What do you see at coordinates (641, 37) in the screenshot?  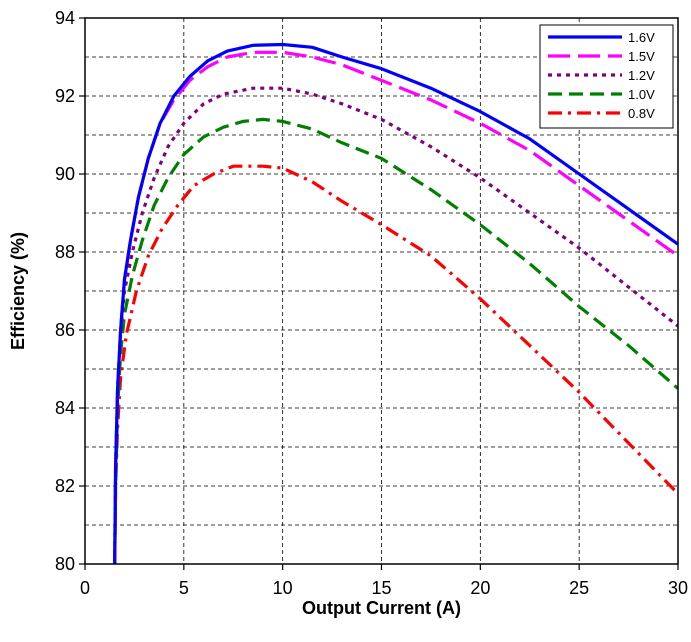 I see `legend-label: 1.6V` at bounding box center [641, 37].